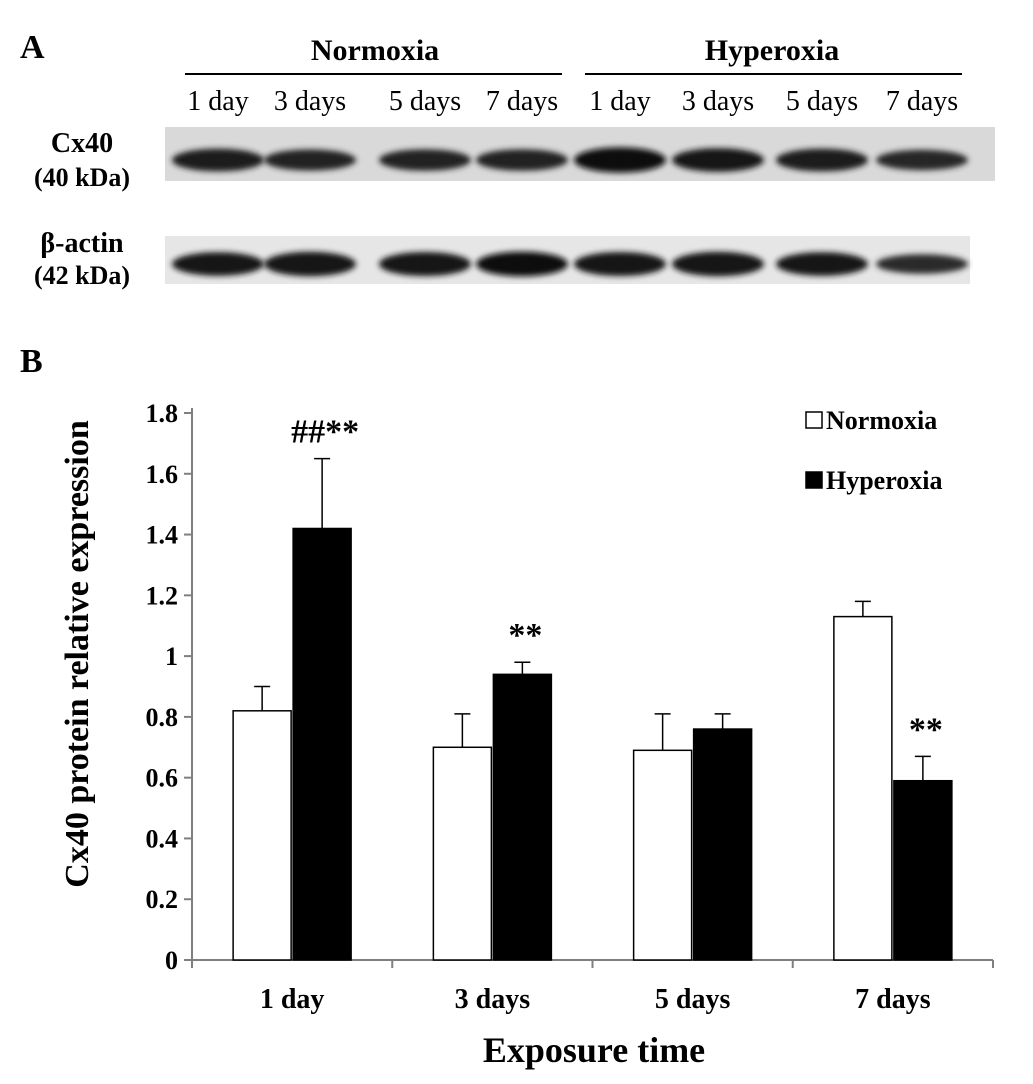 The width and height of the screenshot is (1033, 1084). Describe the element at coordinates (375, 50) in the screenshot. I see `group-label-normoxia: Normoxia` at that location.